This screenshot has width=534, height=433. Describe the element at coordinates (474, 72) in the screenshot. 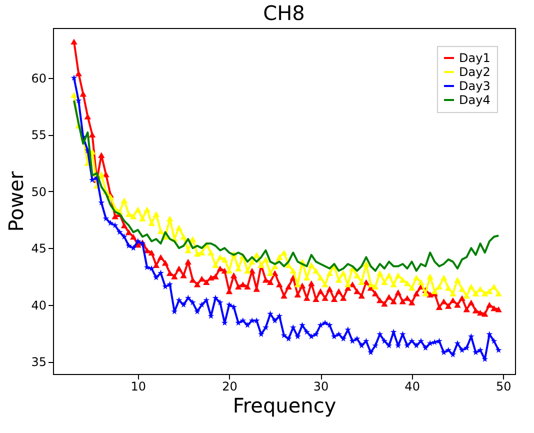

I see `legend-label: Day2` at that location.